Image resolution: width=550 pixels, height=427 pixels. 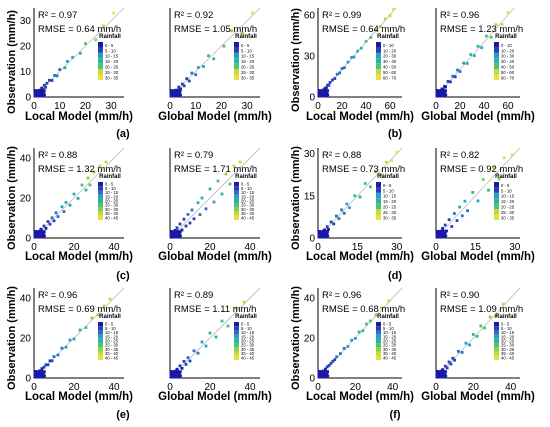 I want to click on y-tick-label: 0, so click(x=312, y=379).